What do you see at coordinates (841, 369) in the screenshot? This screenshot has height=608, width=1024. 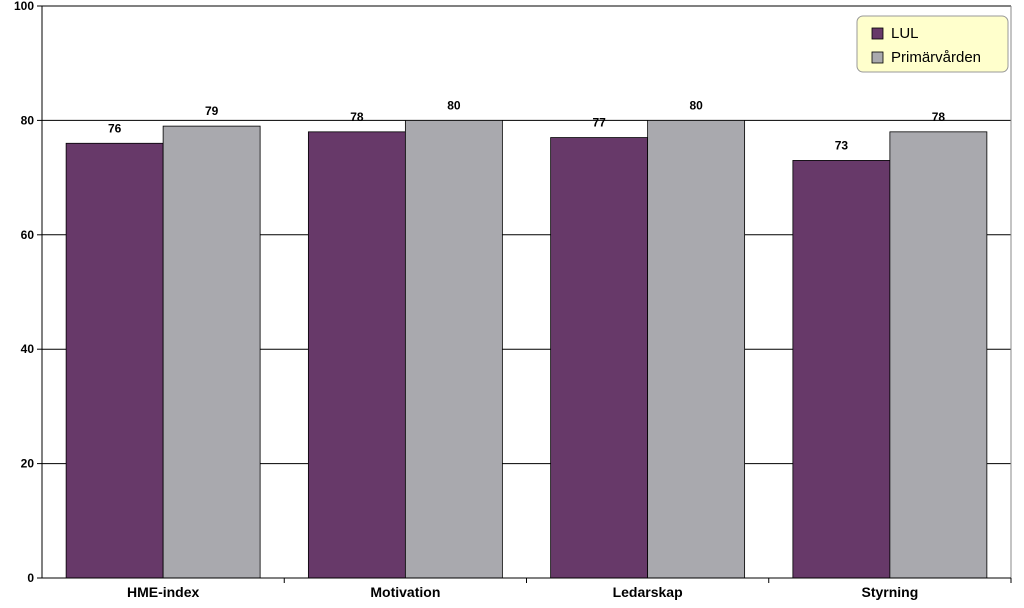 I see `bar-lul-styrning` at bounding box center [841, 369].